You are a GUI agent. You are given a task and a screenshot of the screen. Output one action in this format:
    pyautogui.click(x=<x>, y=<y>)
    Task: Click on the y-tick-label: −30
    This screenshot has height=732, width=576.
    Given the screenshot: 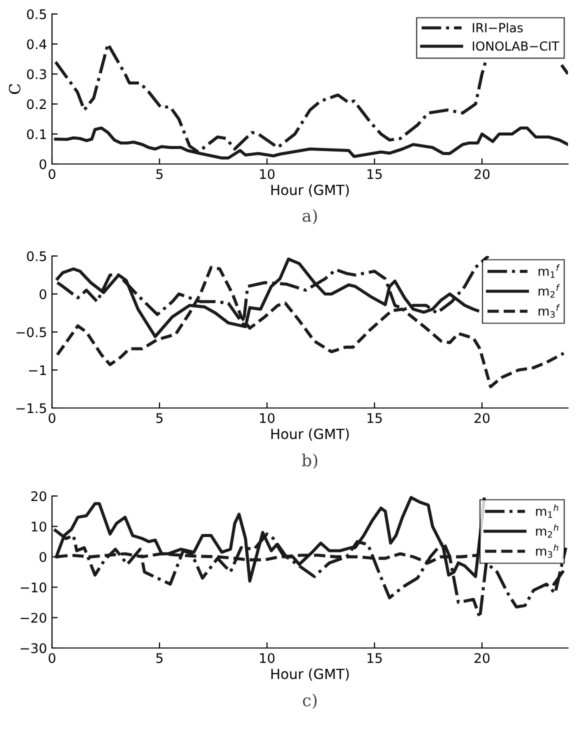 What is the action you would take?
    pyautogui.click(x=33, y=648)
    